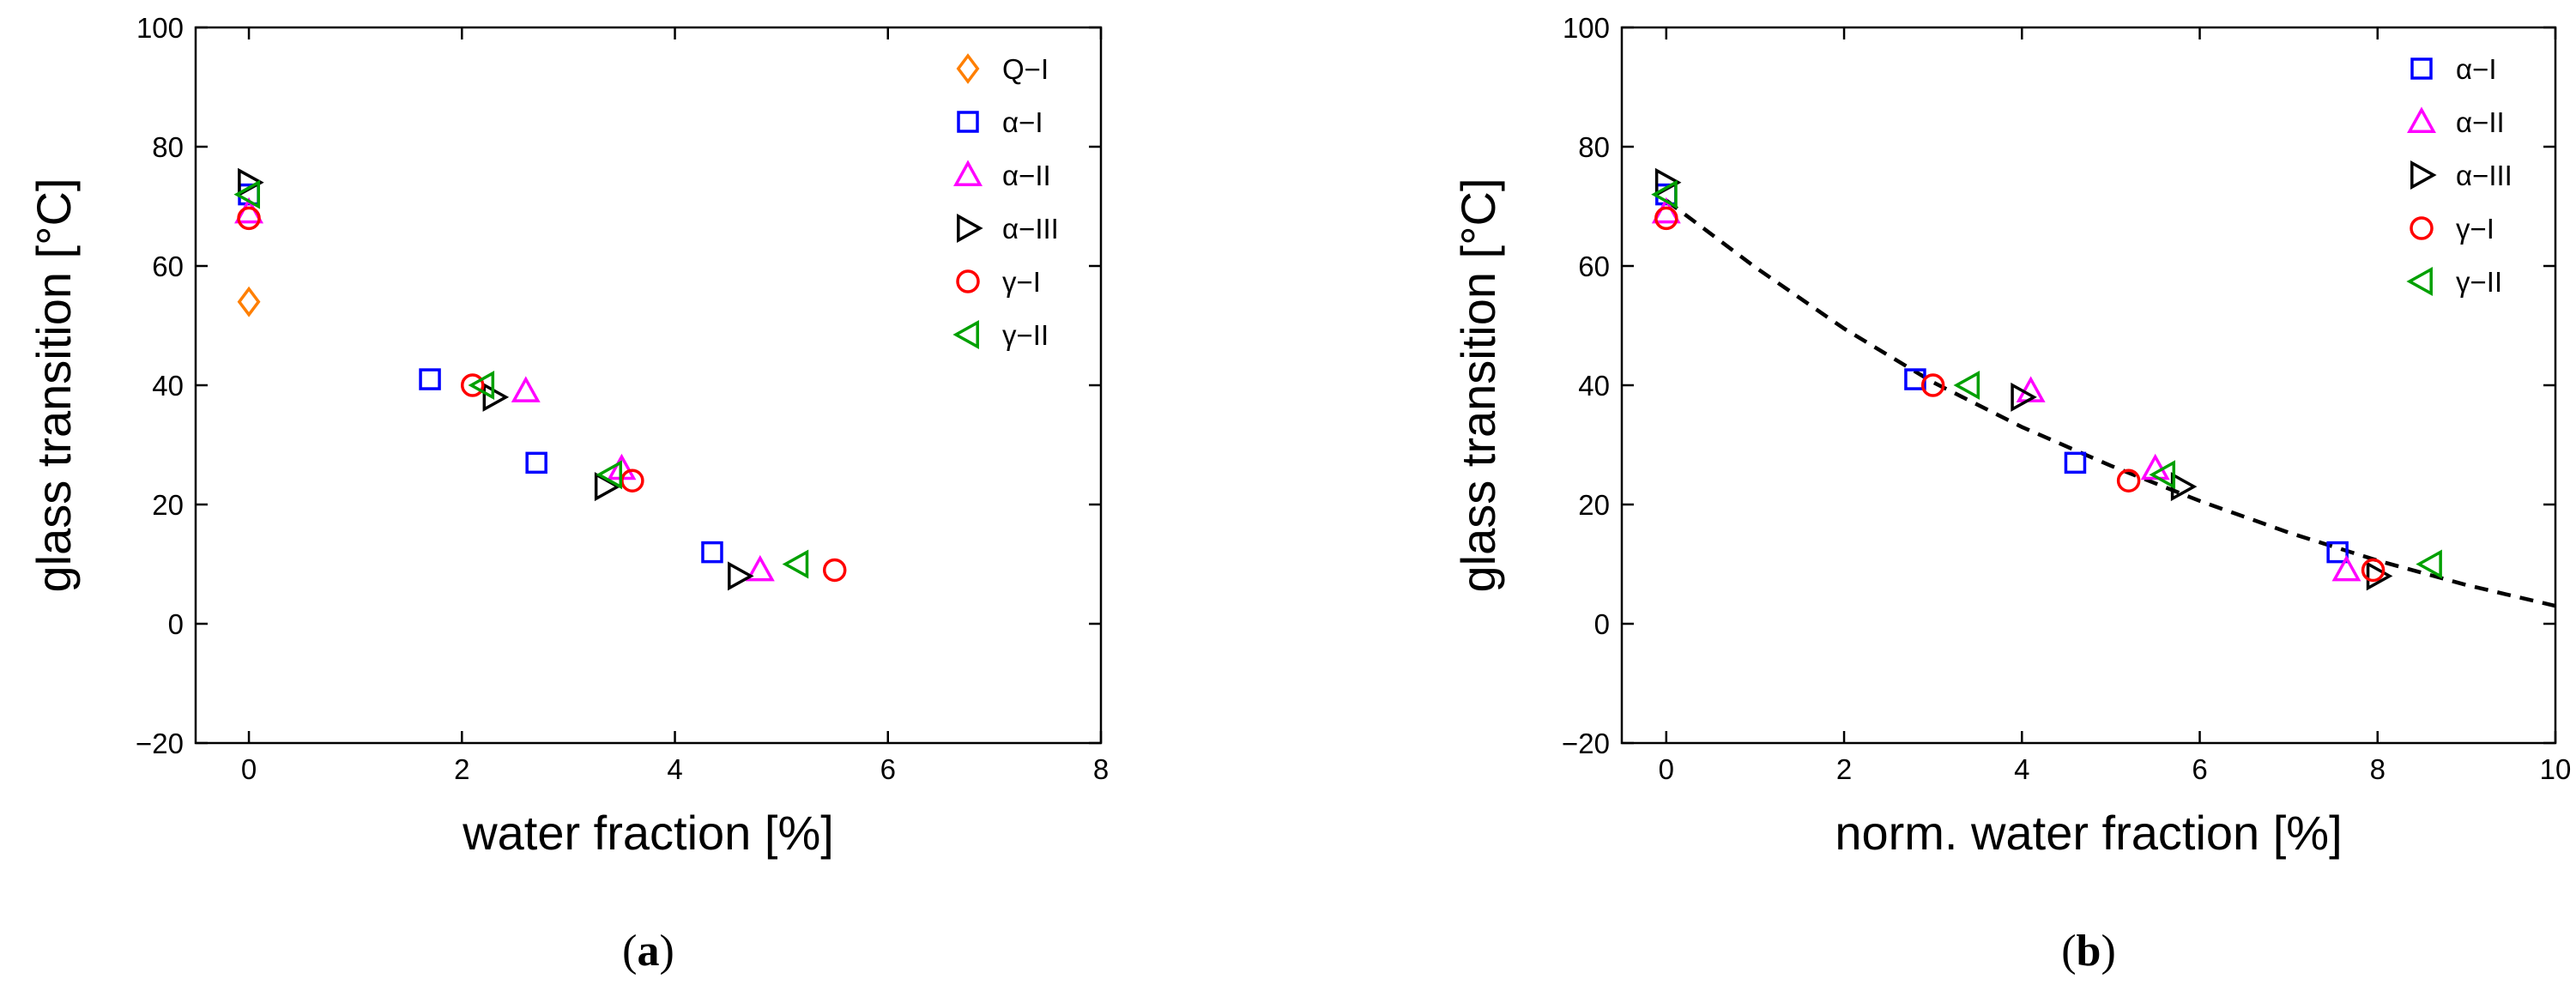  I want to click on y-tick-label: 80, so click(168, 147).